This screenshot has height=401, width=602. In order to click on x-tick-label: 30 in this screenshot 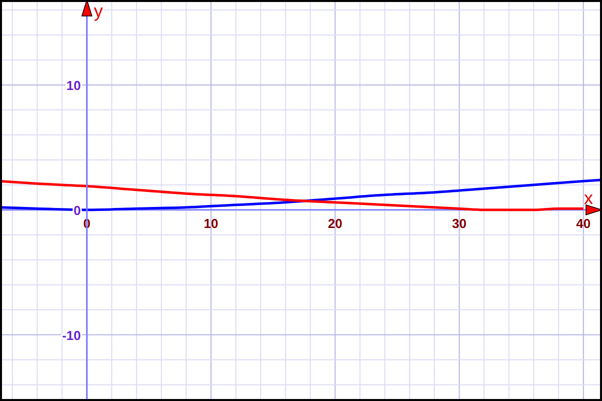, I will do `click(459, 223)`.